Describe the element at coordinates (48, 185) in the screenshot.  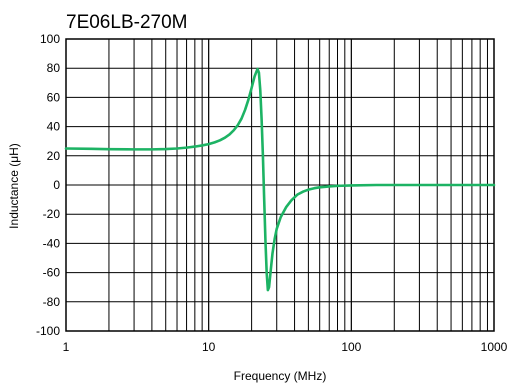
I see `y-axis-ticks: 100 80 60 40 20 0 -20 -40 -60 -80 -100` at that location.